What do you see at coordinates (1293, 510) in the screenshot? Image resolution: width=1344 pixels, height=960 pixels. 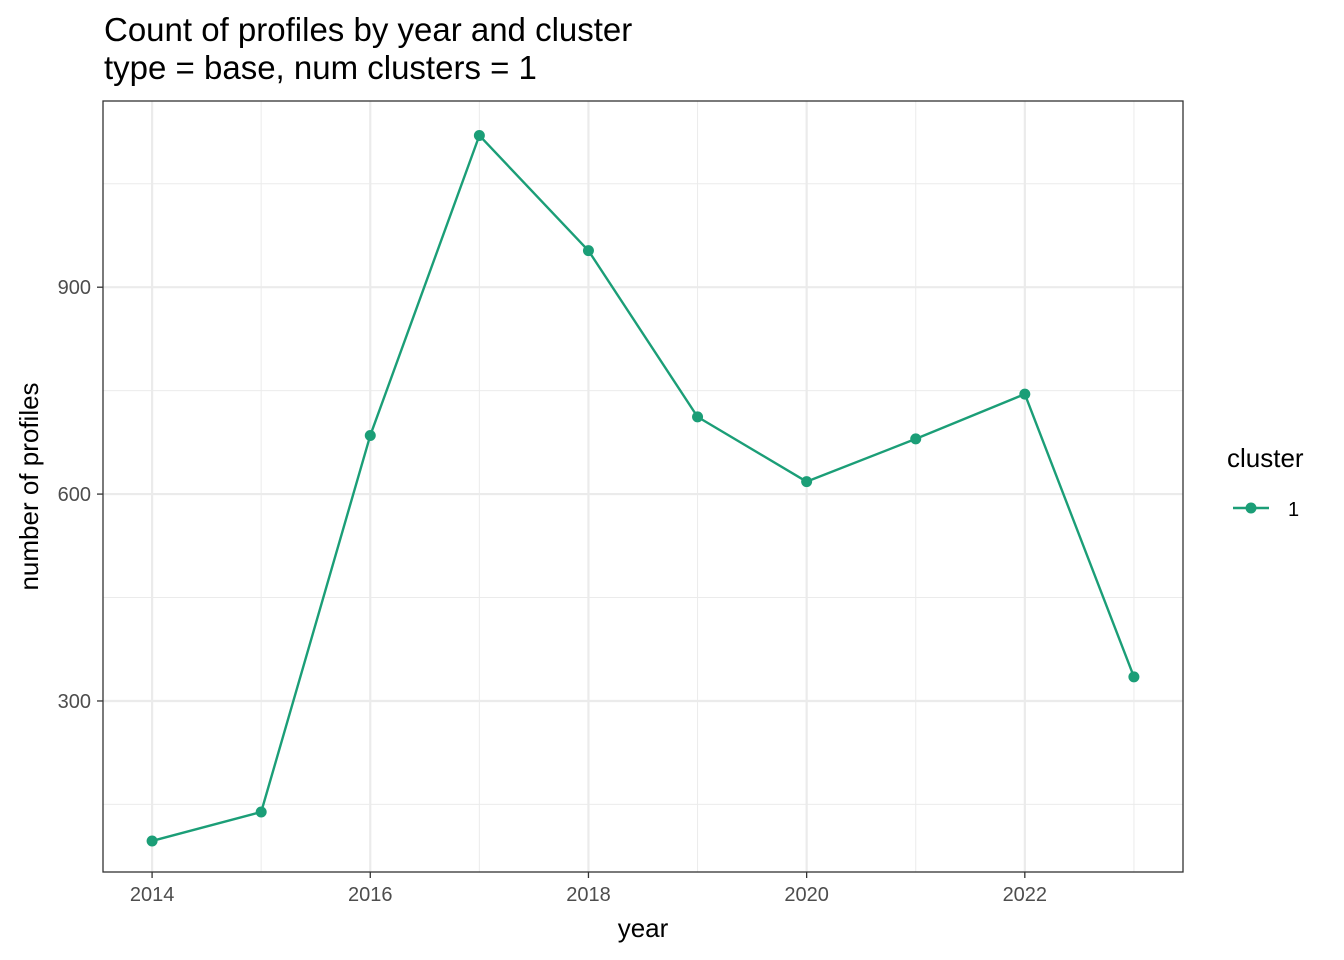 I see `legend-label: 1` at bounding box center [1293, 510].